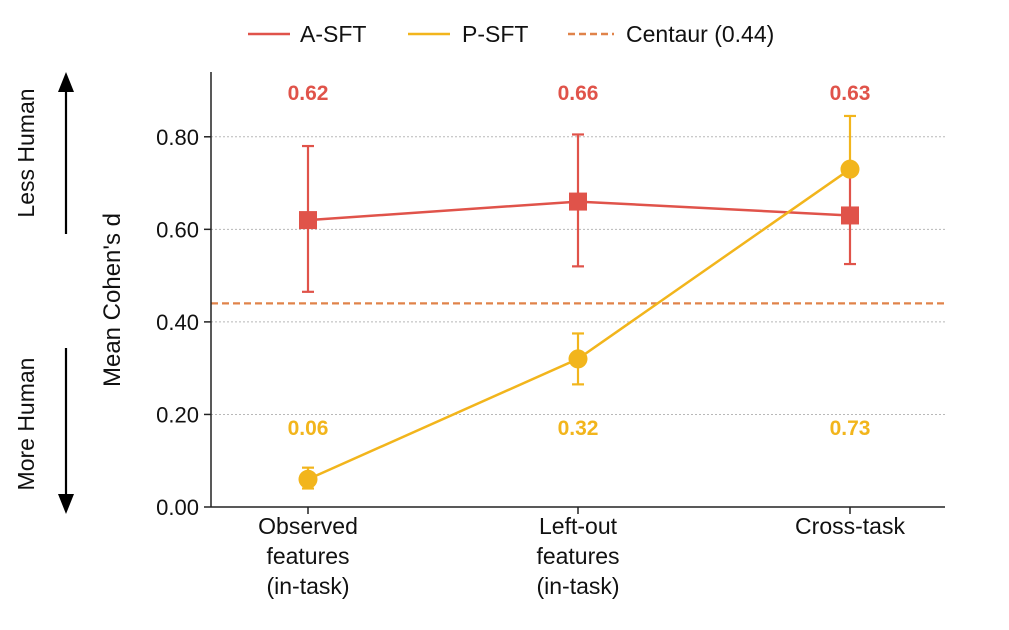 The width and height of the screenshot is (1009, 630). I want to click on y-tick-label: 0.60, so click(177, 229).